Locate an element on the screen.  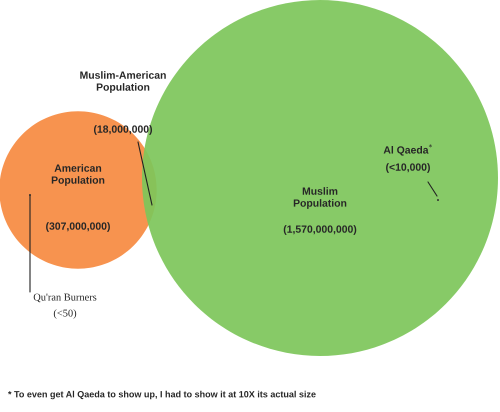
data-label: (307,000,000) is located at coordinates (78, 227).